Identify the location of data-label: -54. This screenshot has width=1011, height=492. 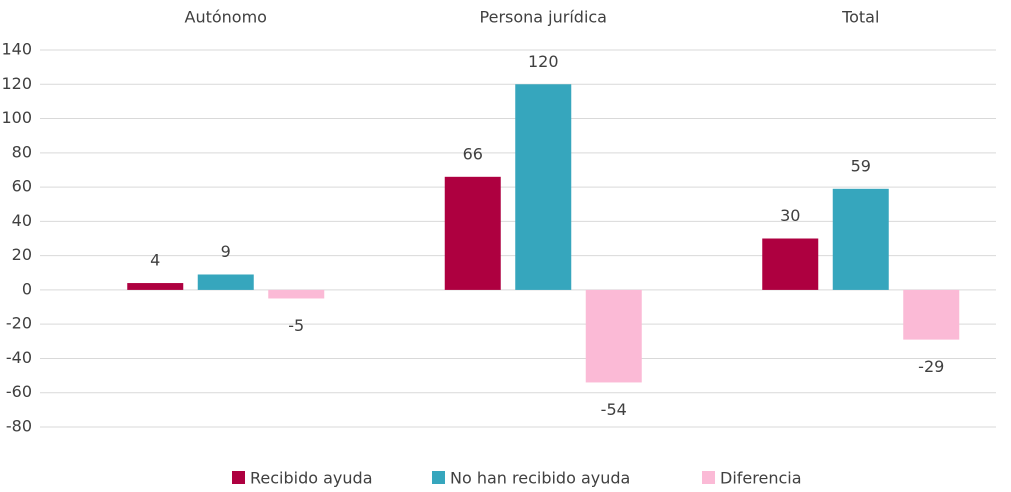
(614, 409).